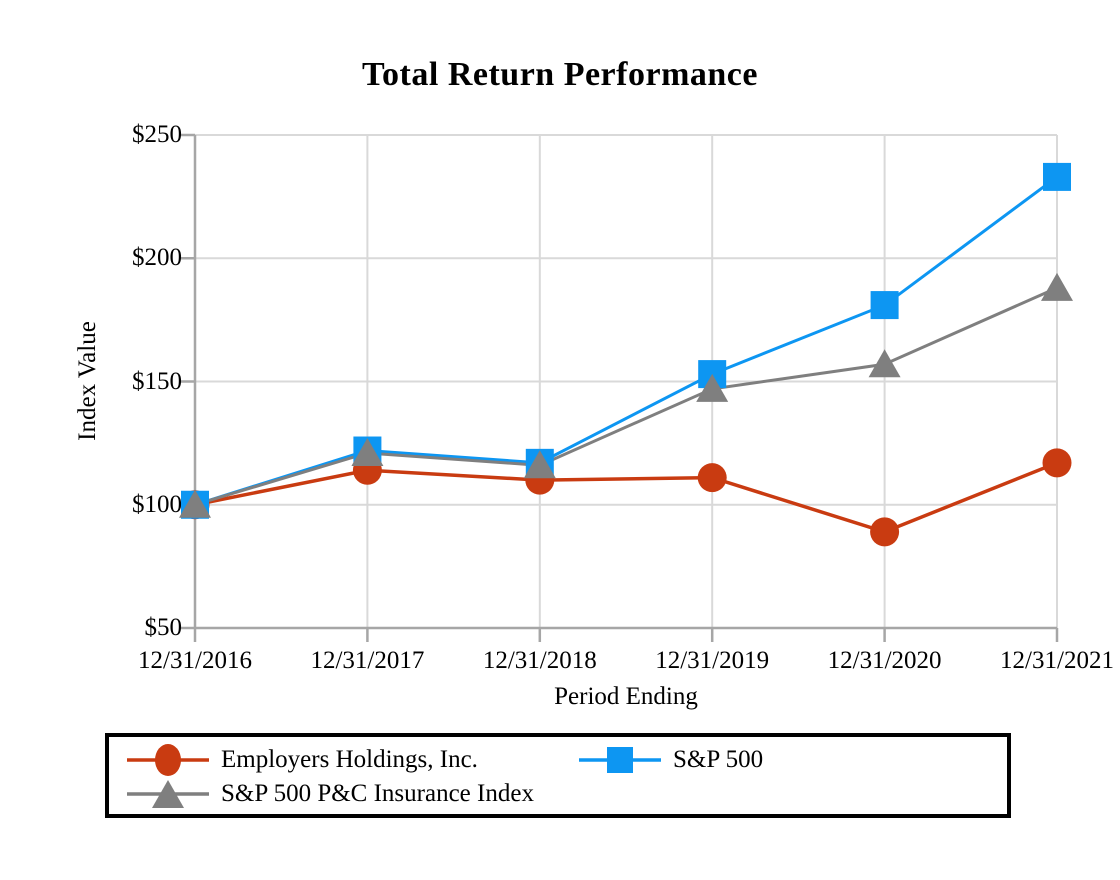 The image size is (1120, 880). I want to click on data-point-employers-holdings-inc-12-31-2021, so click(1057, 463).